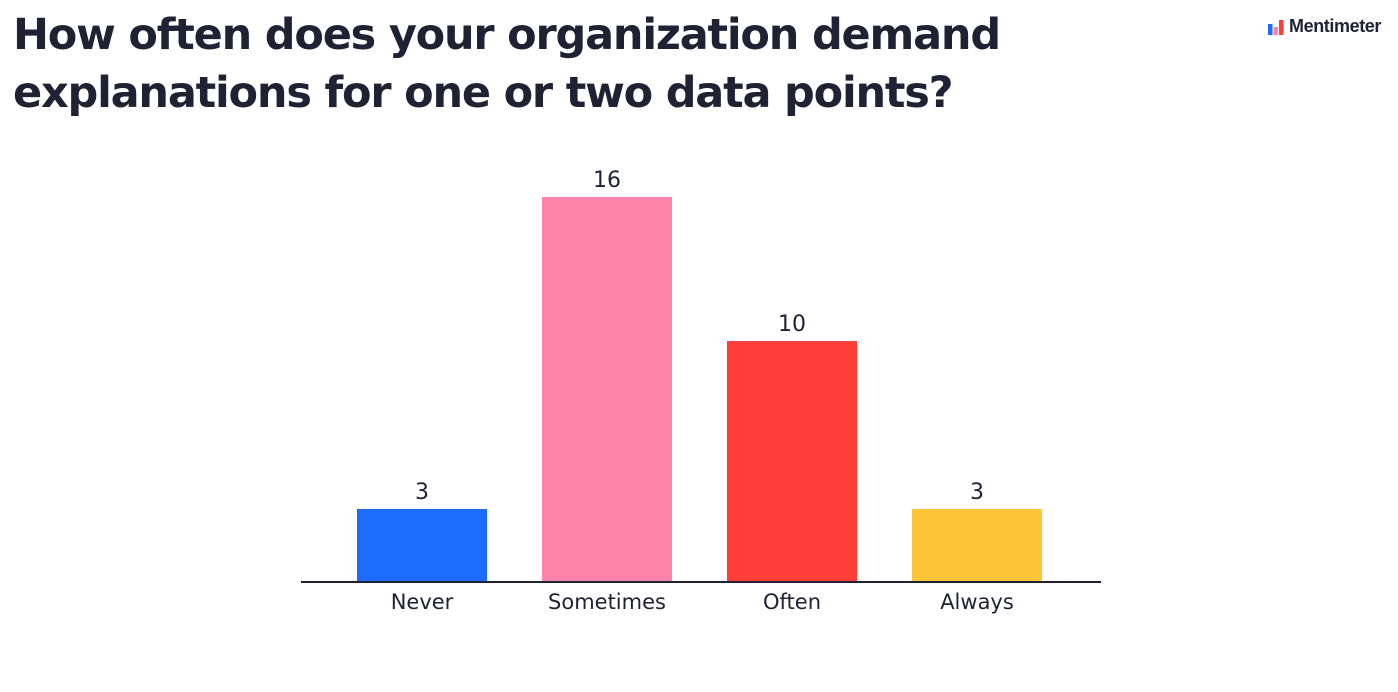 This screenshot has width=1398, height=692. I want to click on category-label-sometimes: Sometimes, so click(607, 602).